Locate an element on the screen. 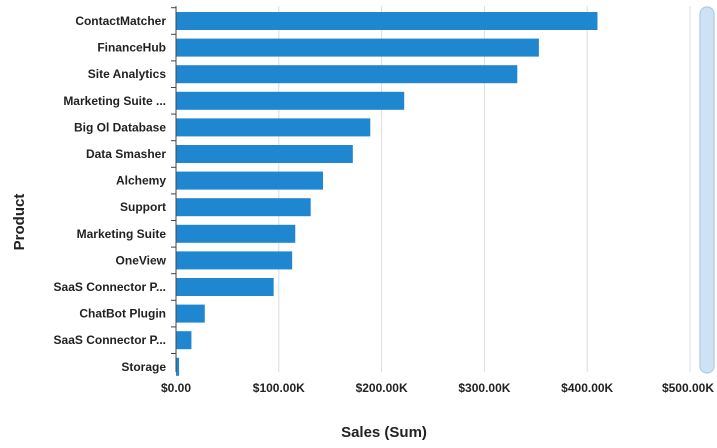 The width and height of the screenshot is (717, 448). category-label: Alchemy is located at coordinates (141, 181).